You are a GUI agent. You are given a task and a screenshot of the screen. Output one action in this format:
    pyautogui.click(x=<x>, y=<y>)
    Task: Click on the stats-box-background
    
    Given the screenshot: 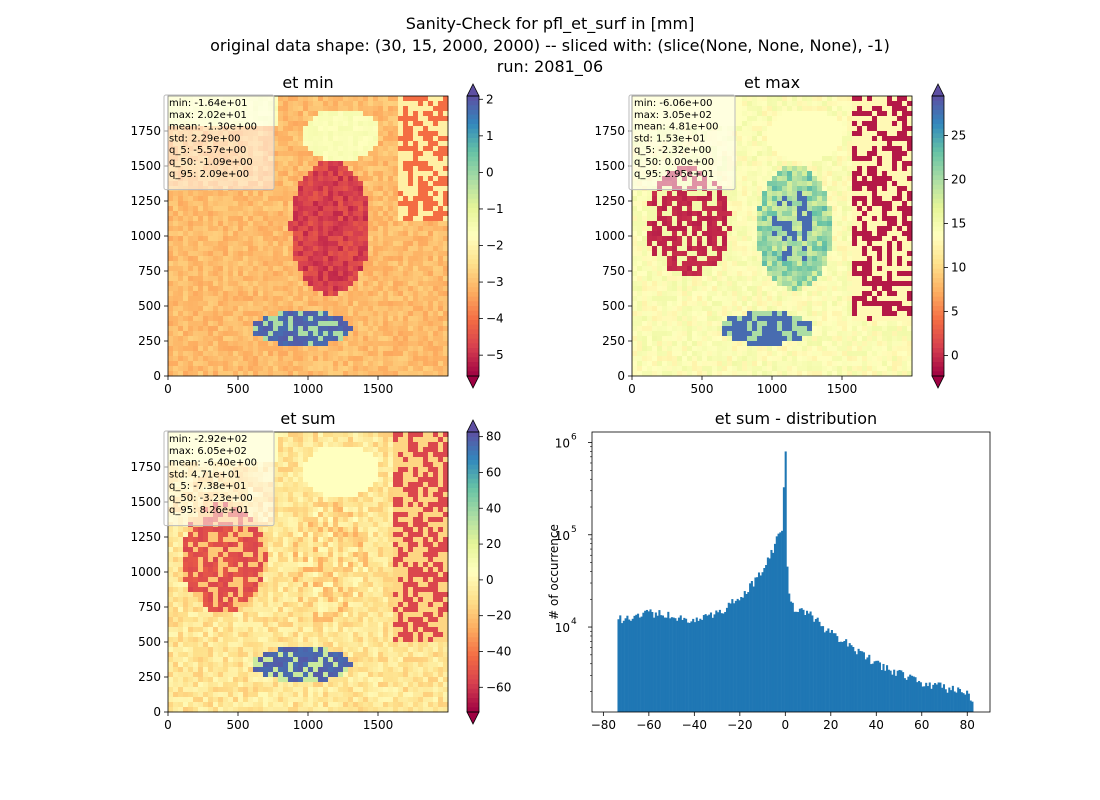 What is the action you would take?
    pyautogui.click(x=219, y=142)
    